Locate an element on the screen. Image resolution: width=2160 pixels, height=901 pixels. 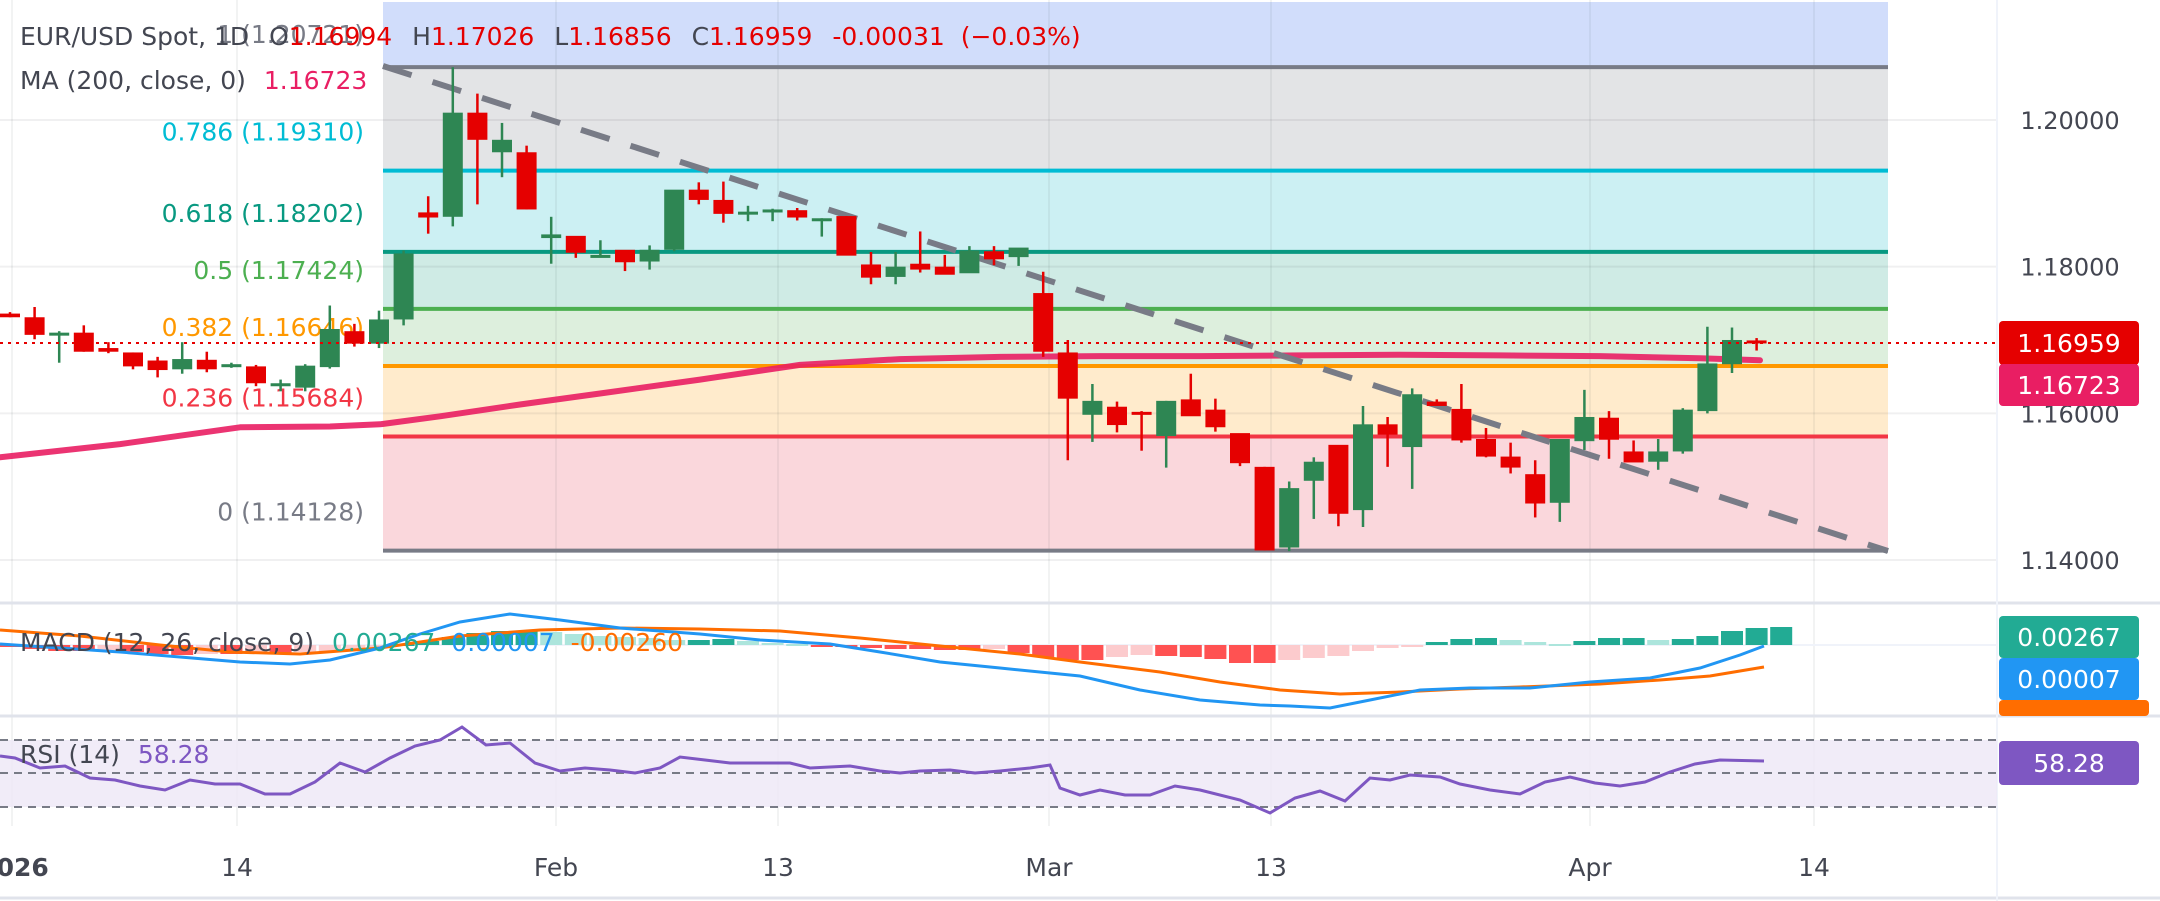
time-label-7: 14 is located at coordinates (1814, 867).